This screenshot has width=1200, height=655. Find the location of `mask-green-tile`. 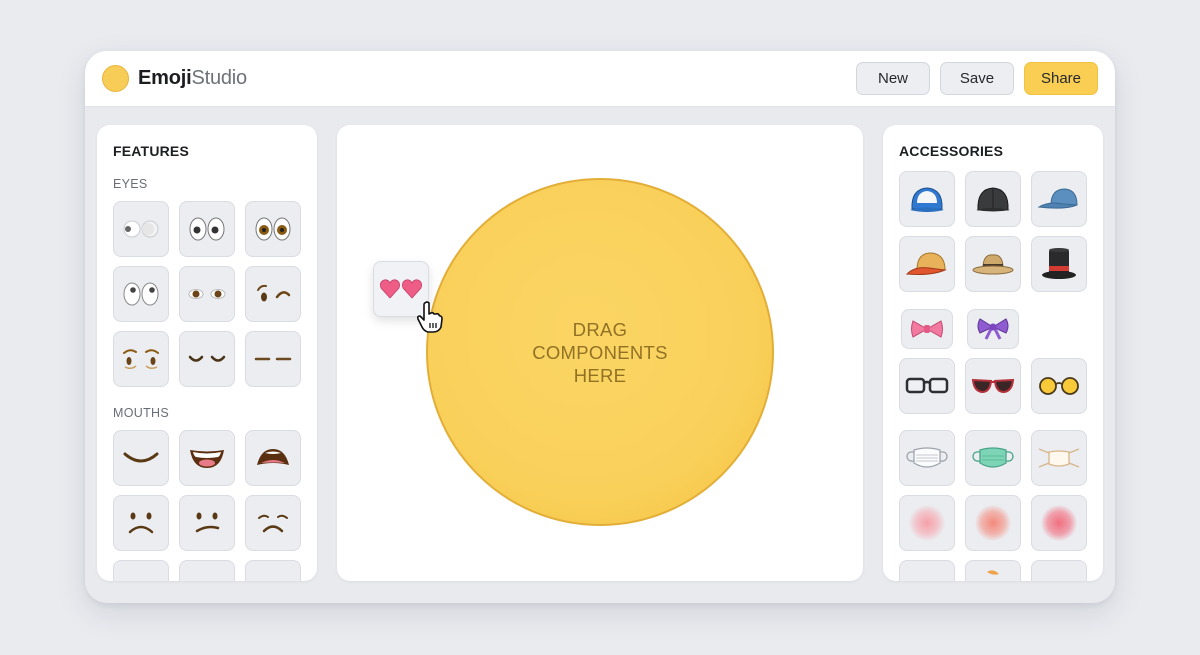

mask-green-tile is located at coordinates (993, 458).